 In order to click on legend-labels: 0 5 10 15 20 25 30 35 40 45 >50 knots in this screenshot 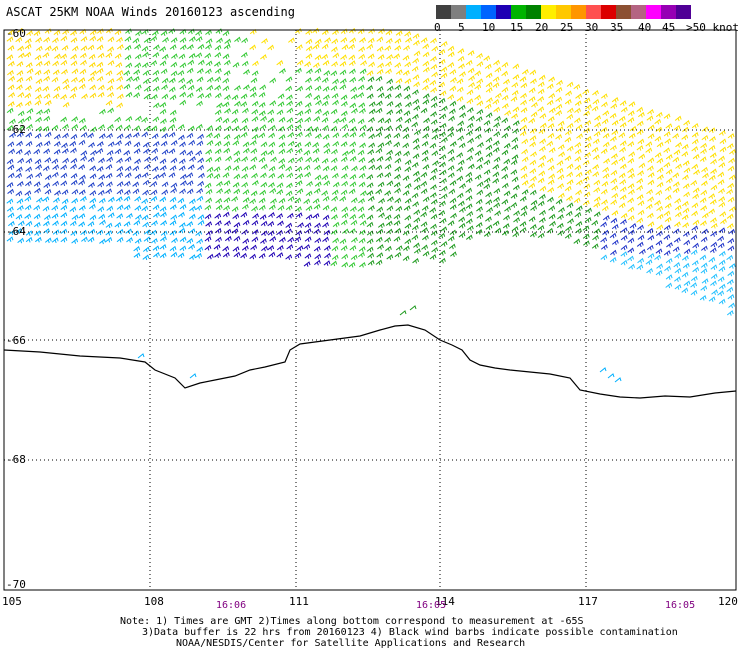, I will do `click(585, 28)`.